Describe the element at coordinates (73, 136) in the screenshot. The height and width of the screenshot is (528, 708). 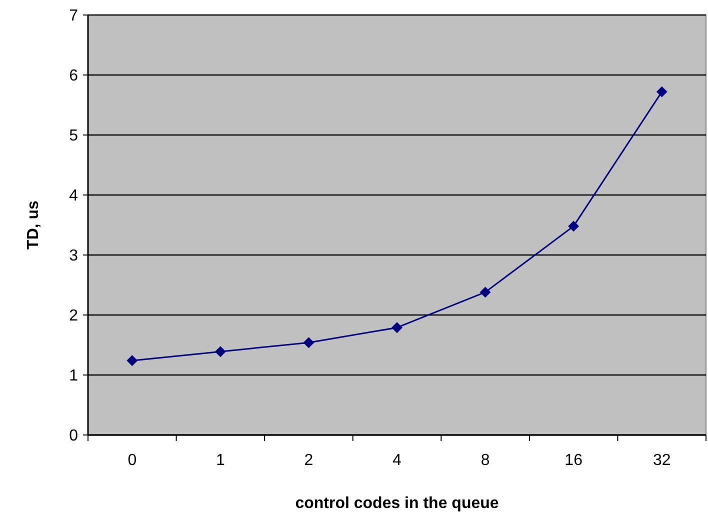
I see `y-tick-label: 5` at that location.